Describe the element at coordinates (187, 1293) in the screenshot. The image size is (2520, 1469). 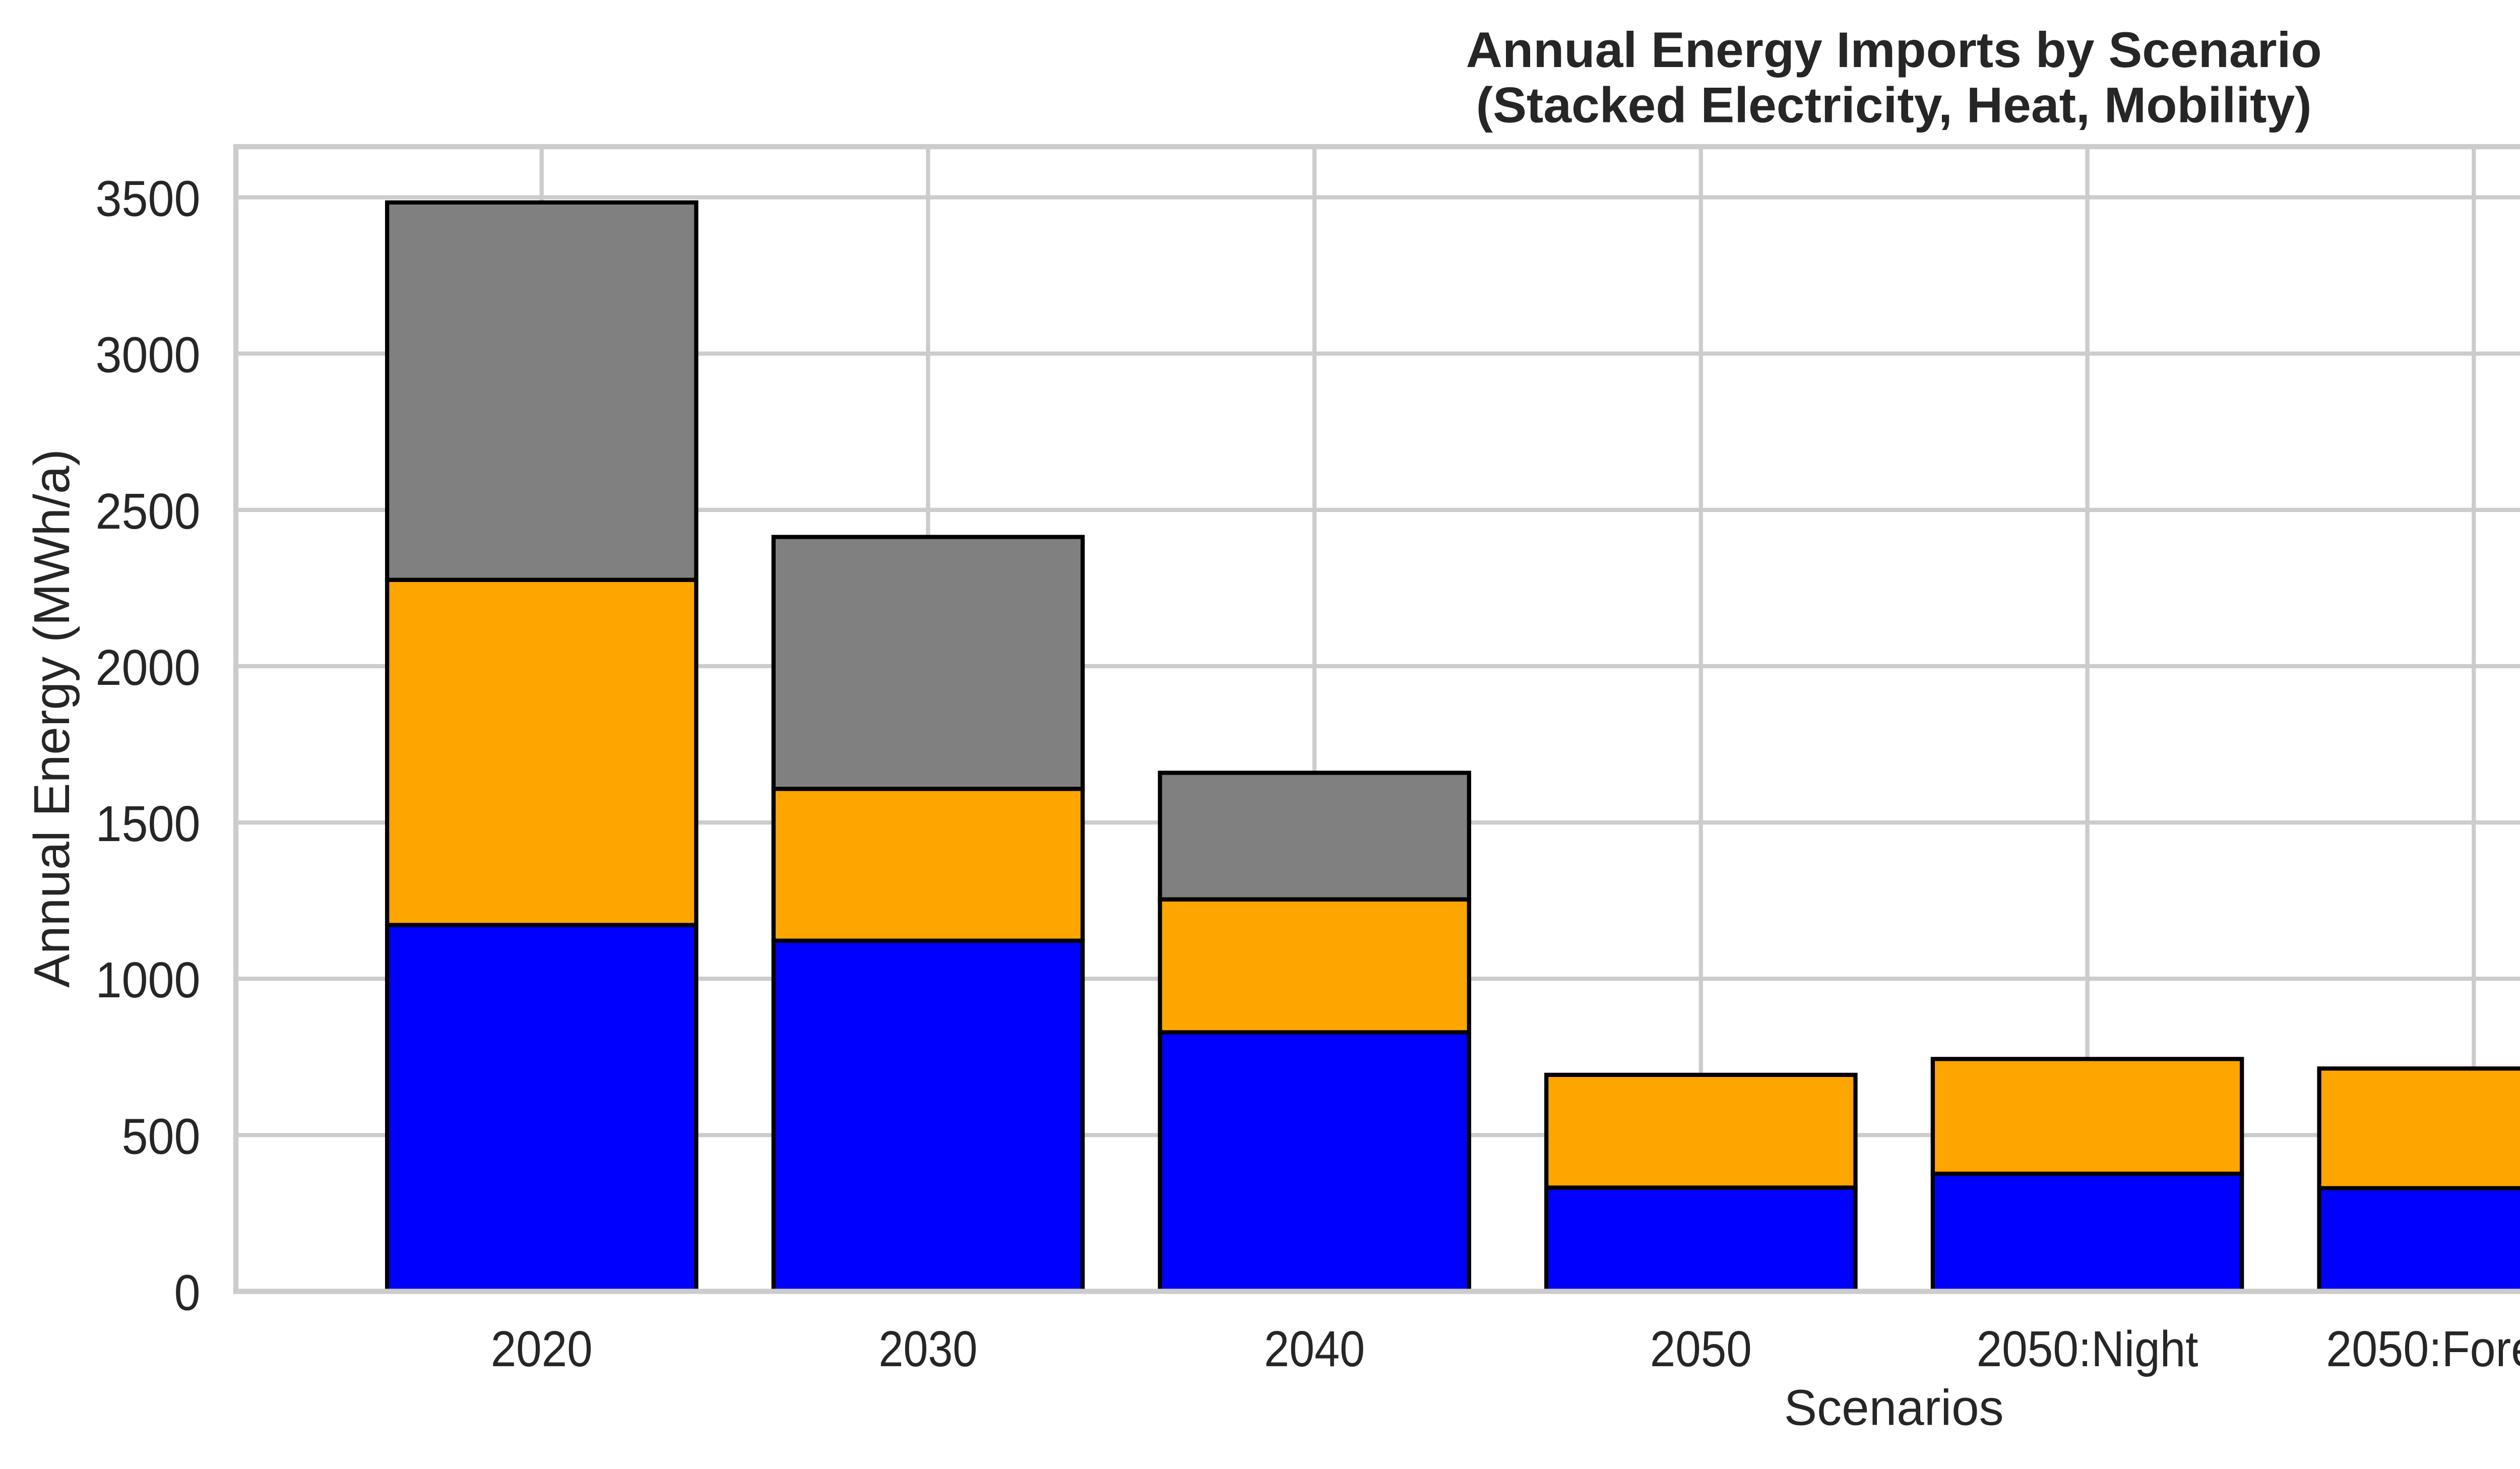
I see `svg-text: 0` at that location.